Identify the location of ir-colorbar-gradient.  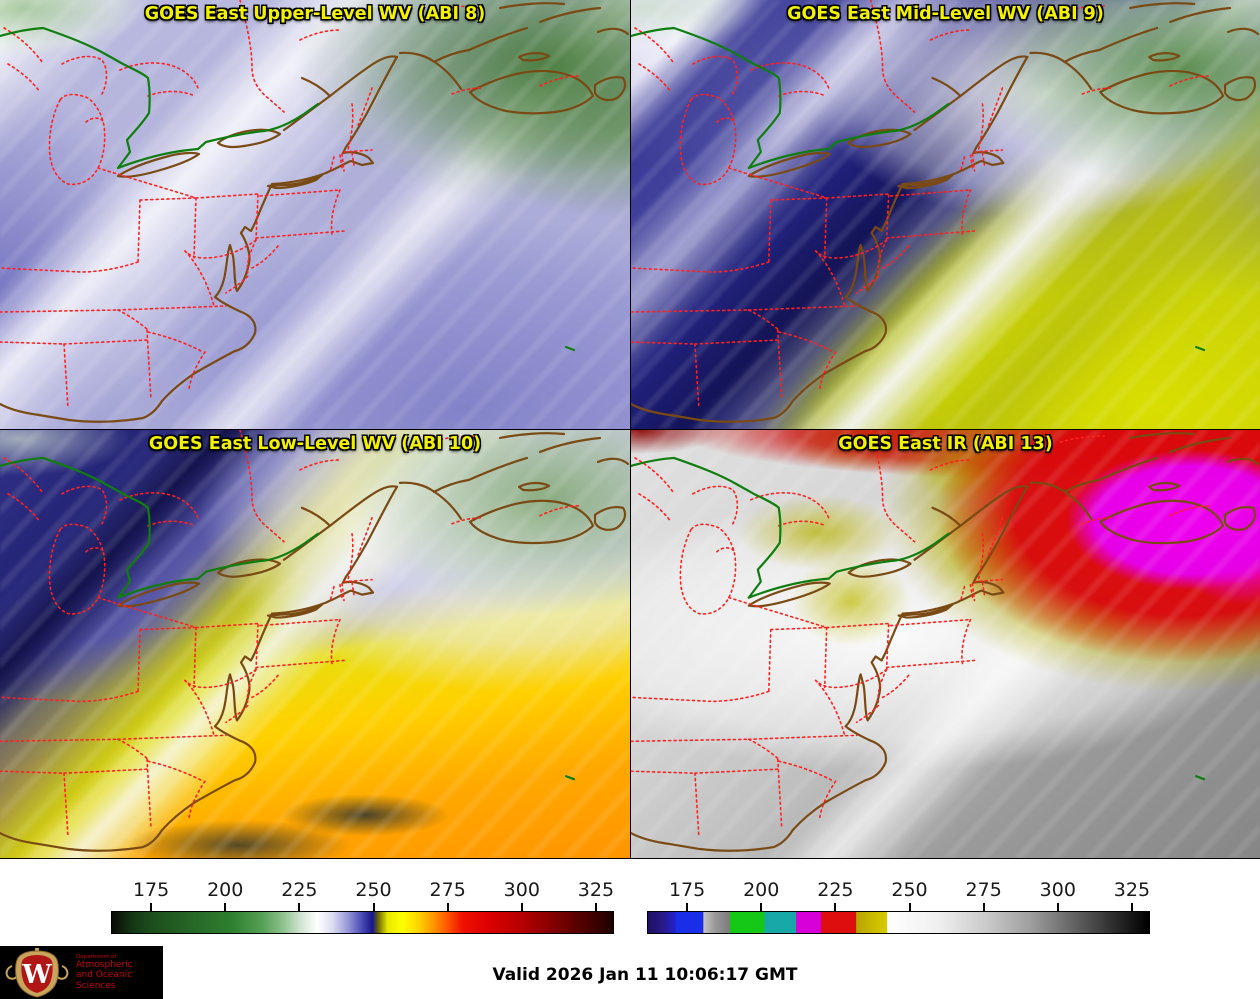
(898, 922).